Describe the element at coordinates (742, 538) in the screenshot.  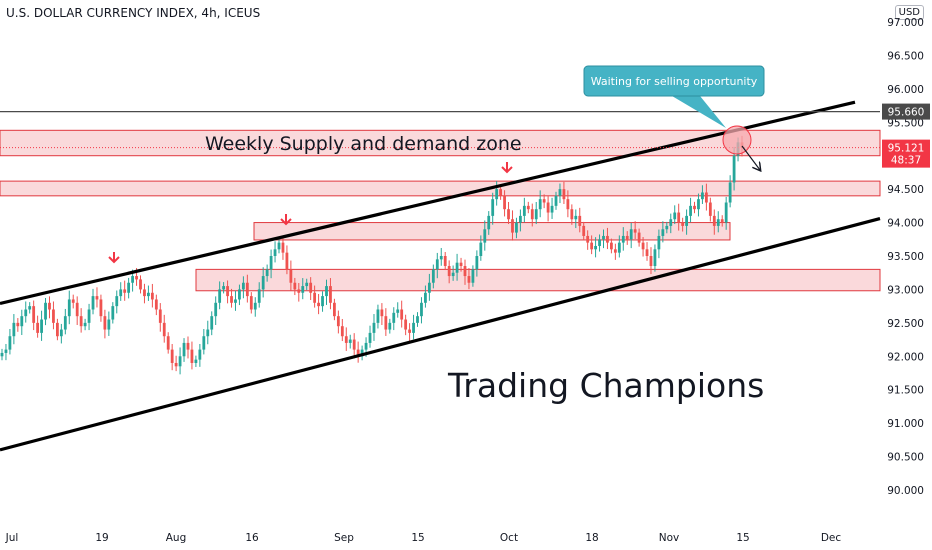
I see `x-tick-label: 15` at that location.